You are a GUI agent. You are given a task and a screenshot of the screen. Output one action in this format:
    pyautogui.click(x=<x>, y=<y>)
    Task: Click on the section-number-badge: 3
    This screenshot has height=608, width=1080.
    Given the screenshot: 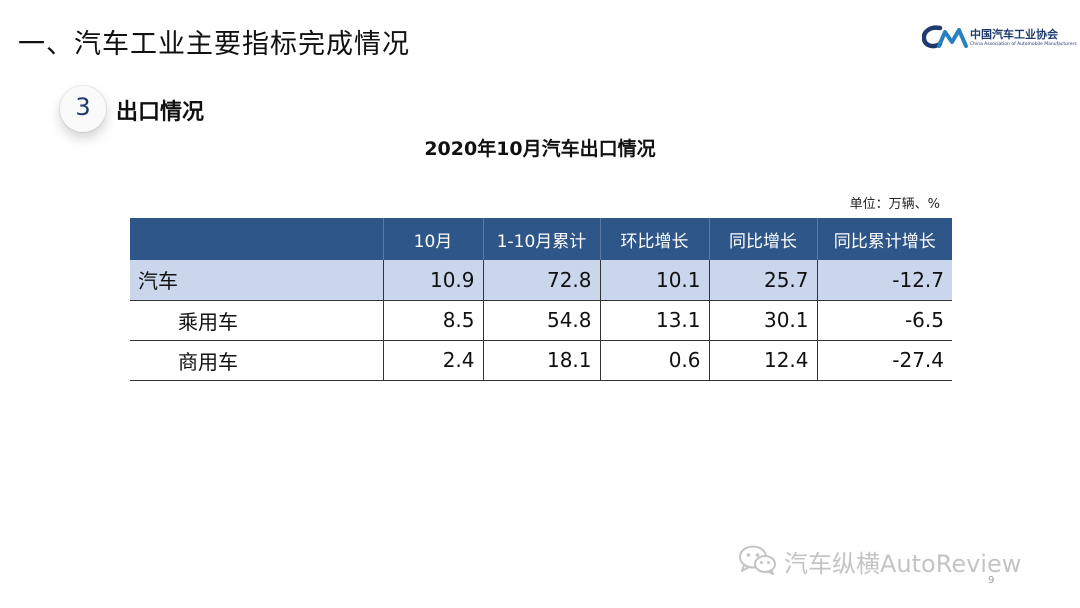 What is the action you would take?
    pyautogui.click(x=83, y=109)
    